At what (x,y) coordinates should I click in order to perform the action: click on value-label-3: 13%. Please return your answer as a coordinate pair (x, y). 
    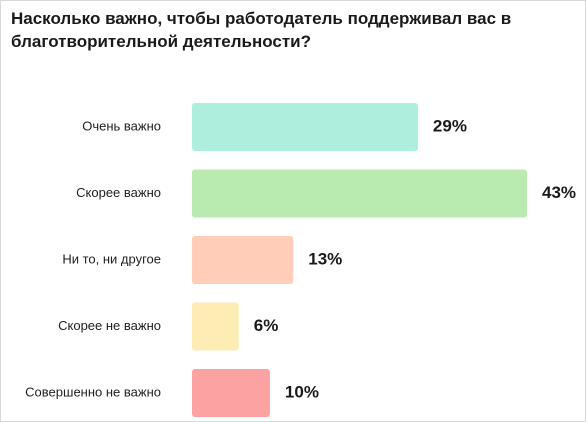
    Looking at the image, I should click on (325, 258).